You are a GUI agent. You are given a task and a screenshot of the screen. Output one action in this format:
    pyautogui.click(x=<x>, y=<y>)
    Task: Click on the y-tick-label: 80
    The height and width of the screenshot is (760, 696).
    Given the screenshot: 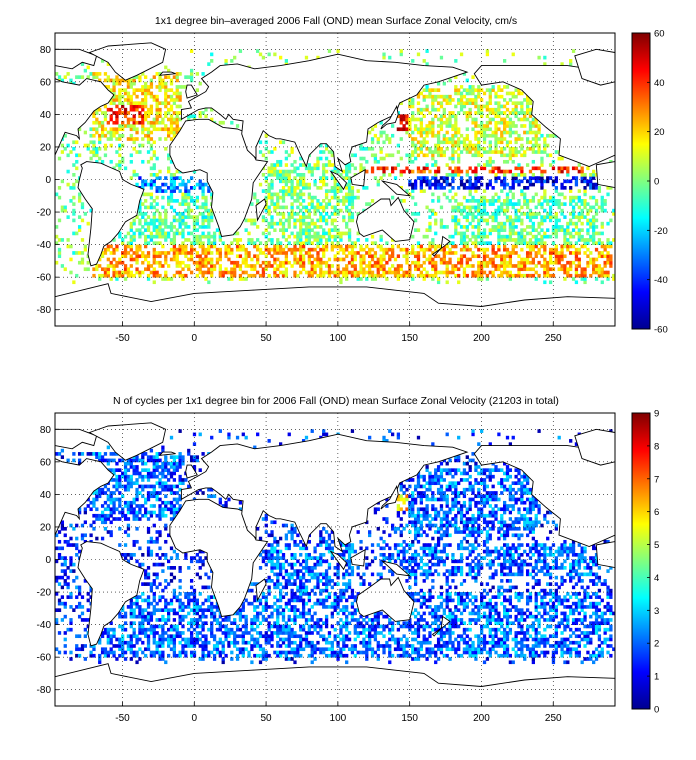 What is the action you would take?
    pyautogui.click(x=46, y=50)
    